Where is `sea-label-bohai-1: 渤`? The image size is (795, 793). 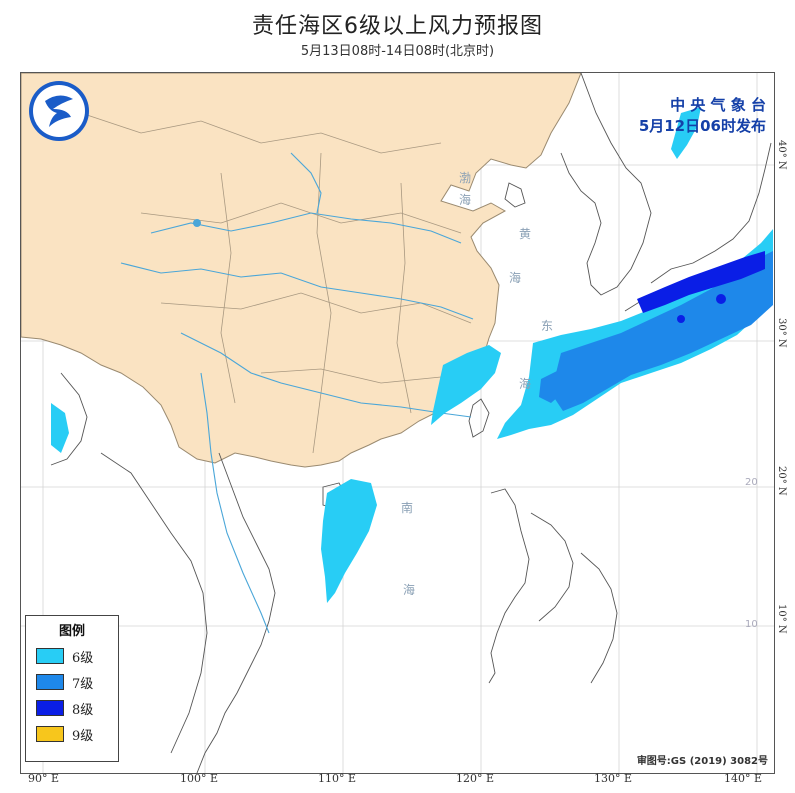 sea-label-bohai-1: 渤 is located at coordinates (465, 178).